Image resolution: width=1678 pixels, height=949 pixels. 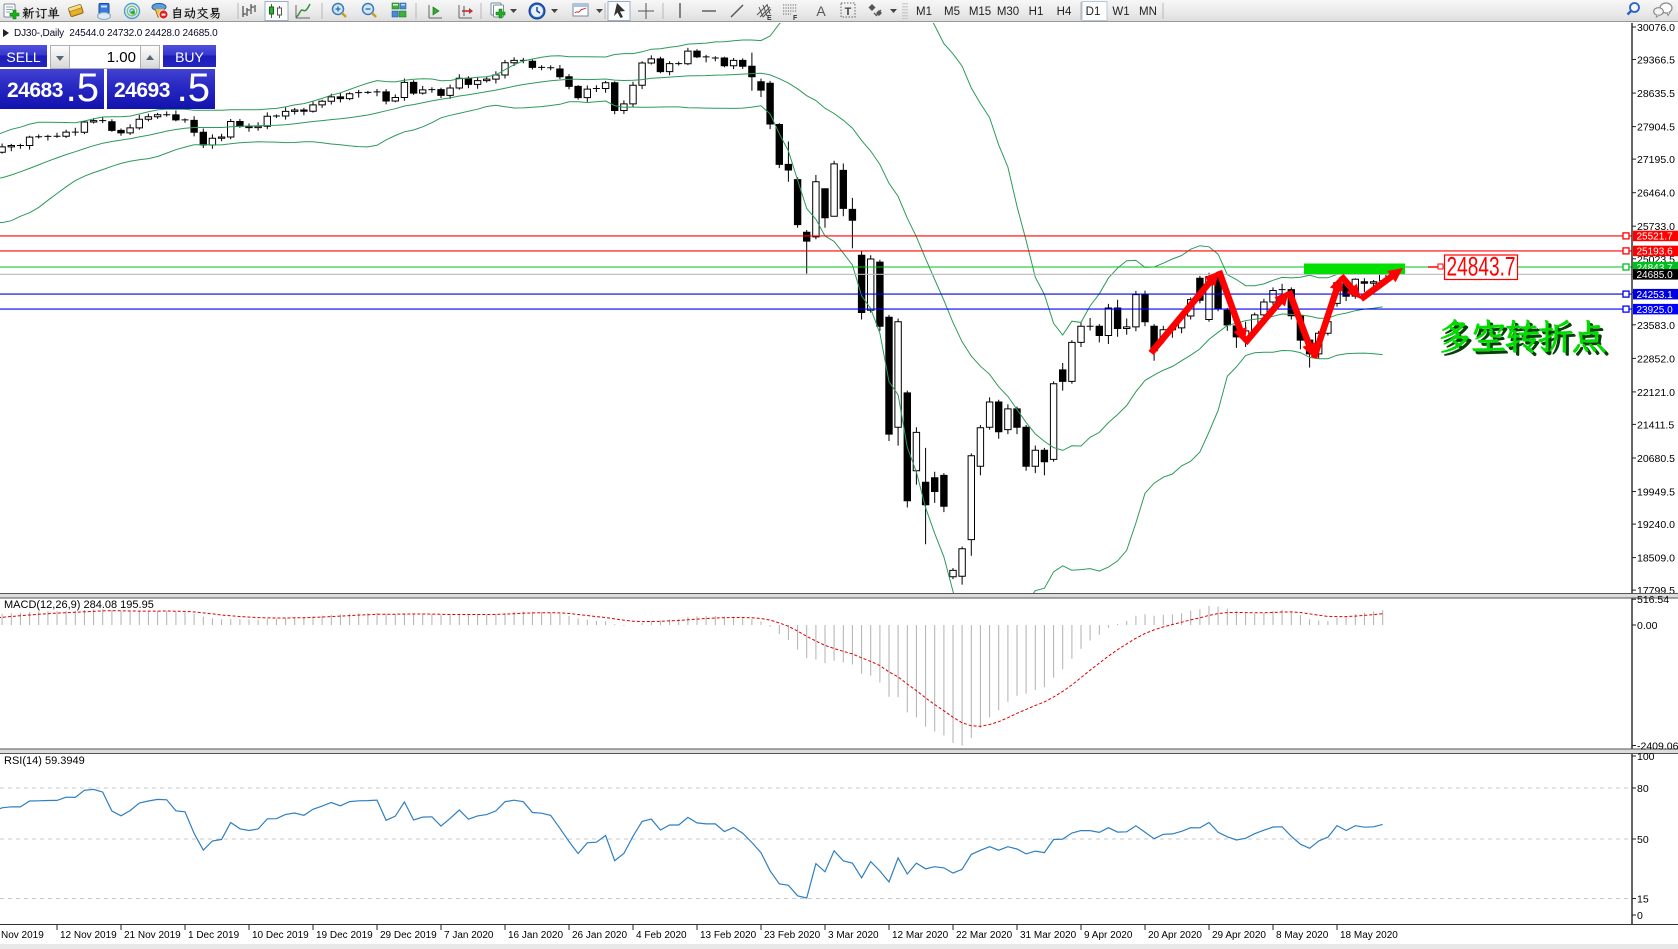 What do you see at coordinates (1093, 12) in the screenshot?
I see `svg-text: D1` at bounding box center [1093, 12].